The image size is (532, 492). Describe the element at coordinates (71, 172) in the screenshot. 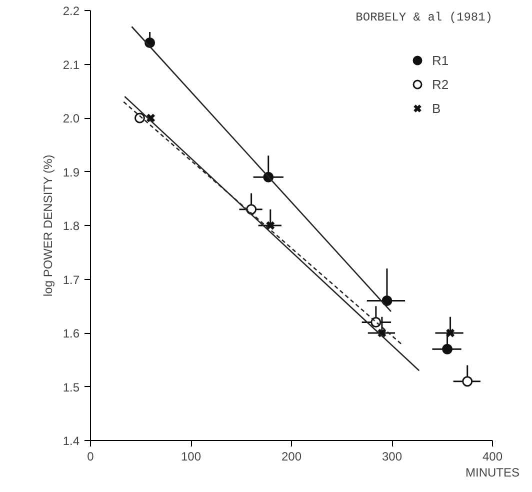

I see `y-tick-label: 1.9` at that location.